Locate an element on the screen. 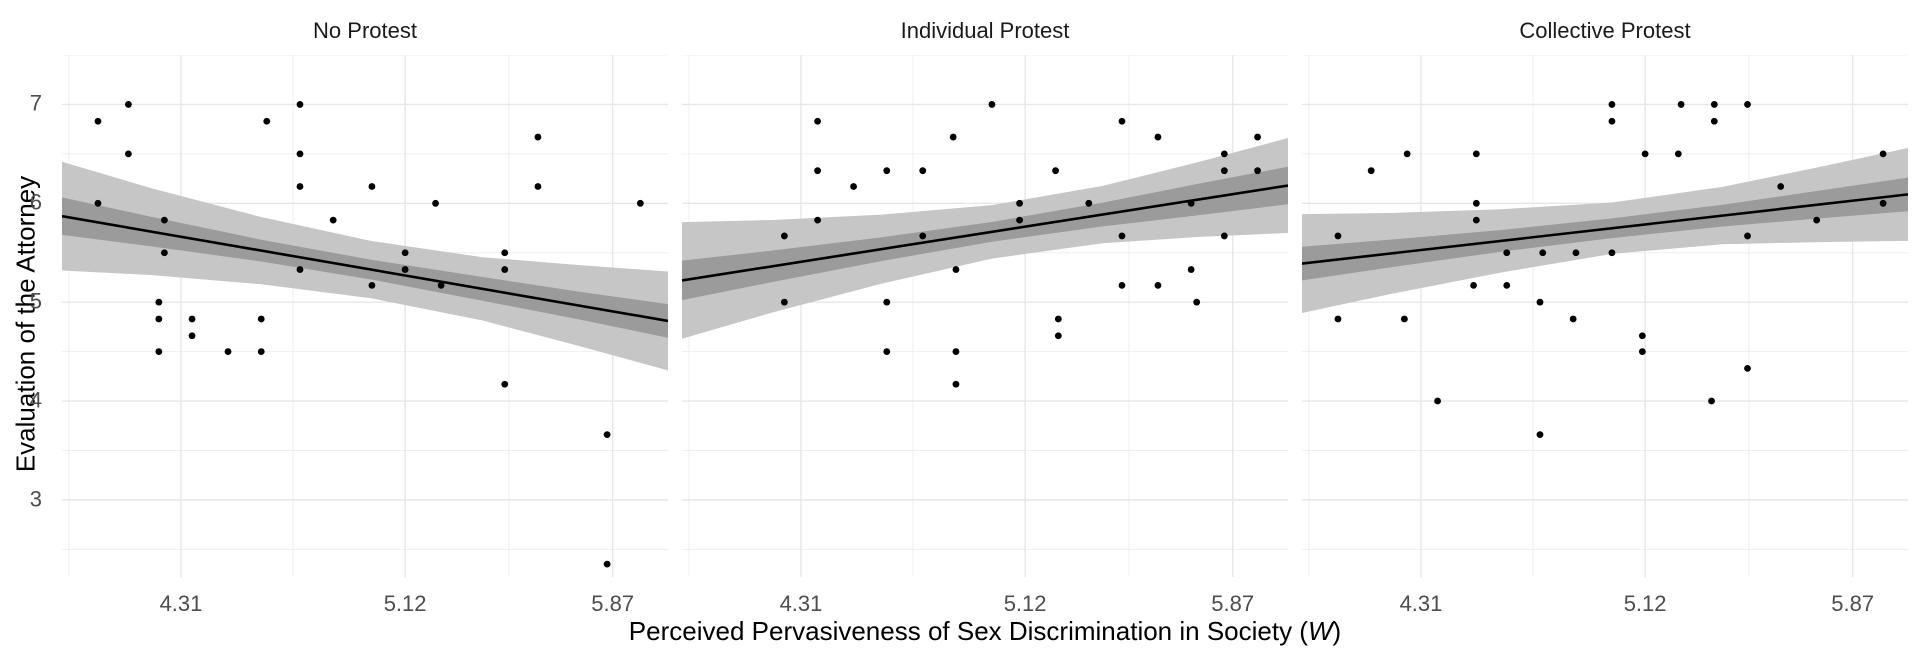  facet-title-no-protest: No Protest is located at coordinates (365, 30).